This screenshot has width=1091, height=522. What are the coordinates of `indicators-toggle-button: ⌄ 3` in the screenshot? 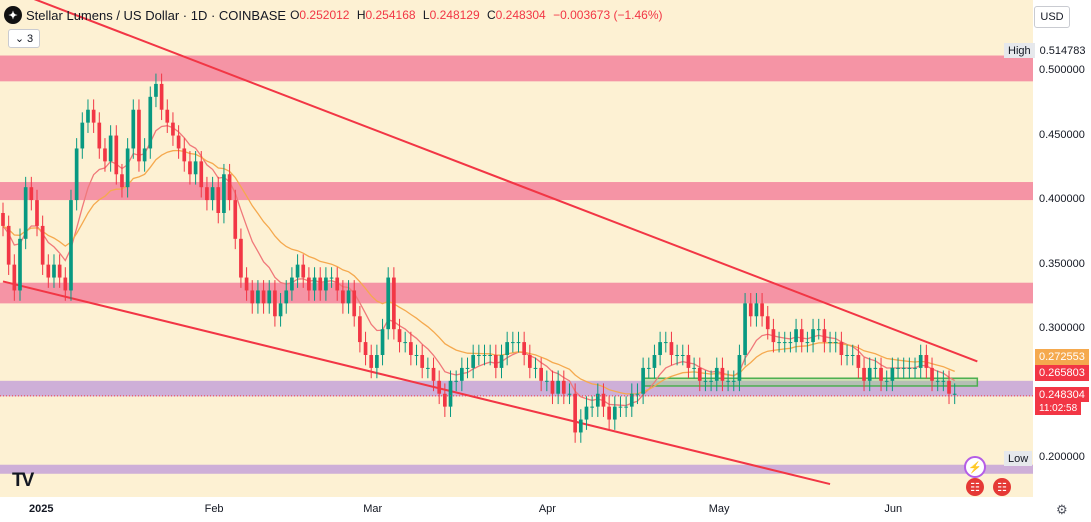 It's located at (24, 38).